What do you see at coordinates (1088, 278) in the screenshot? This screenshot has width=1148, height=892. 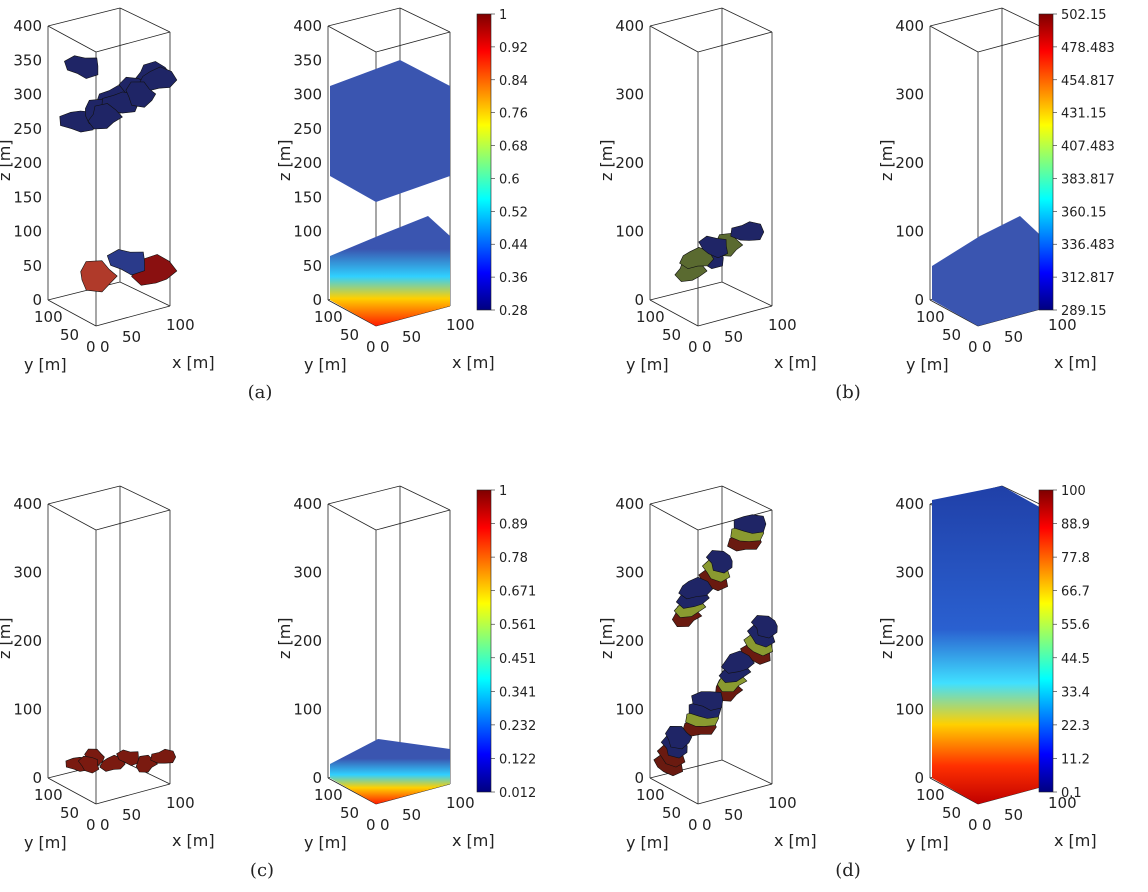 I see `colorbar-label: 312.817` at bounding box center [1088, 278].